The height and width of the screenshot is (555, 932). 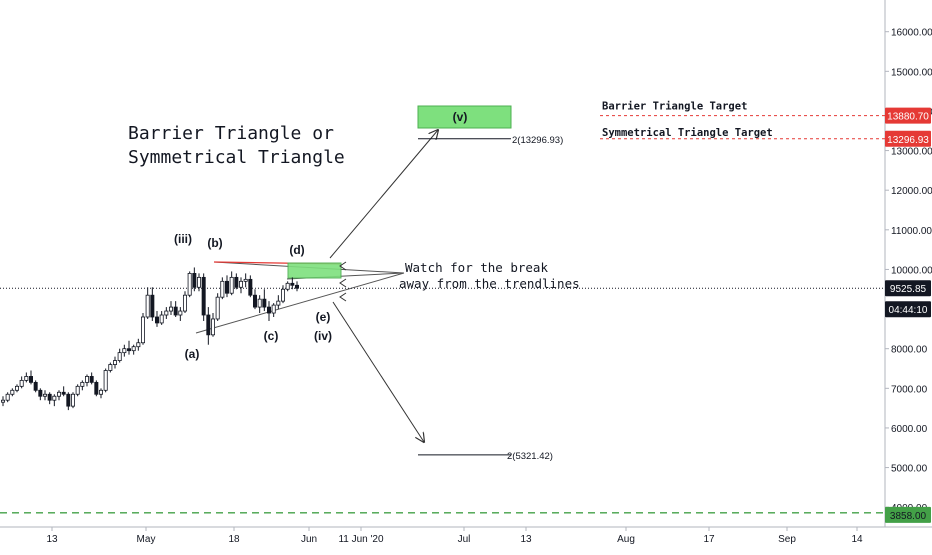 What do you see at coordinates (343, 283) in the screenshot?
I see `chevron-left-icon` at bounding box center [343, 283].